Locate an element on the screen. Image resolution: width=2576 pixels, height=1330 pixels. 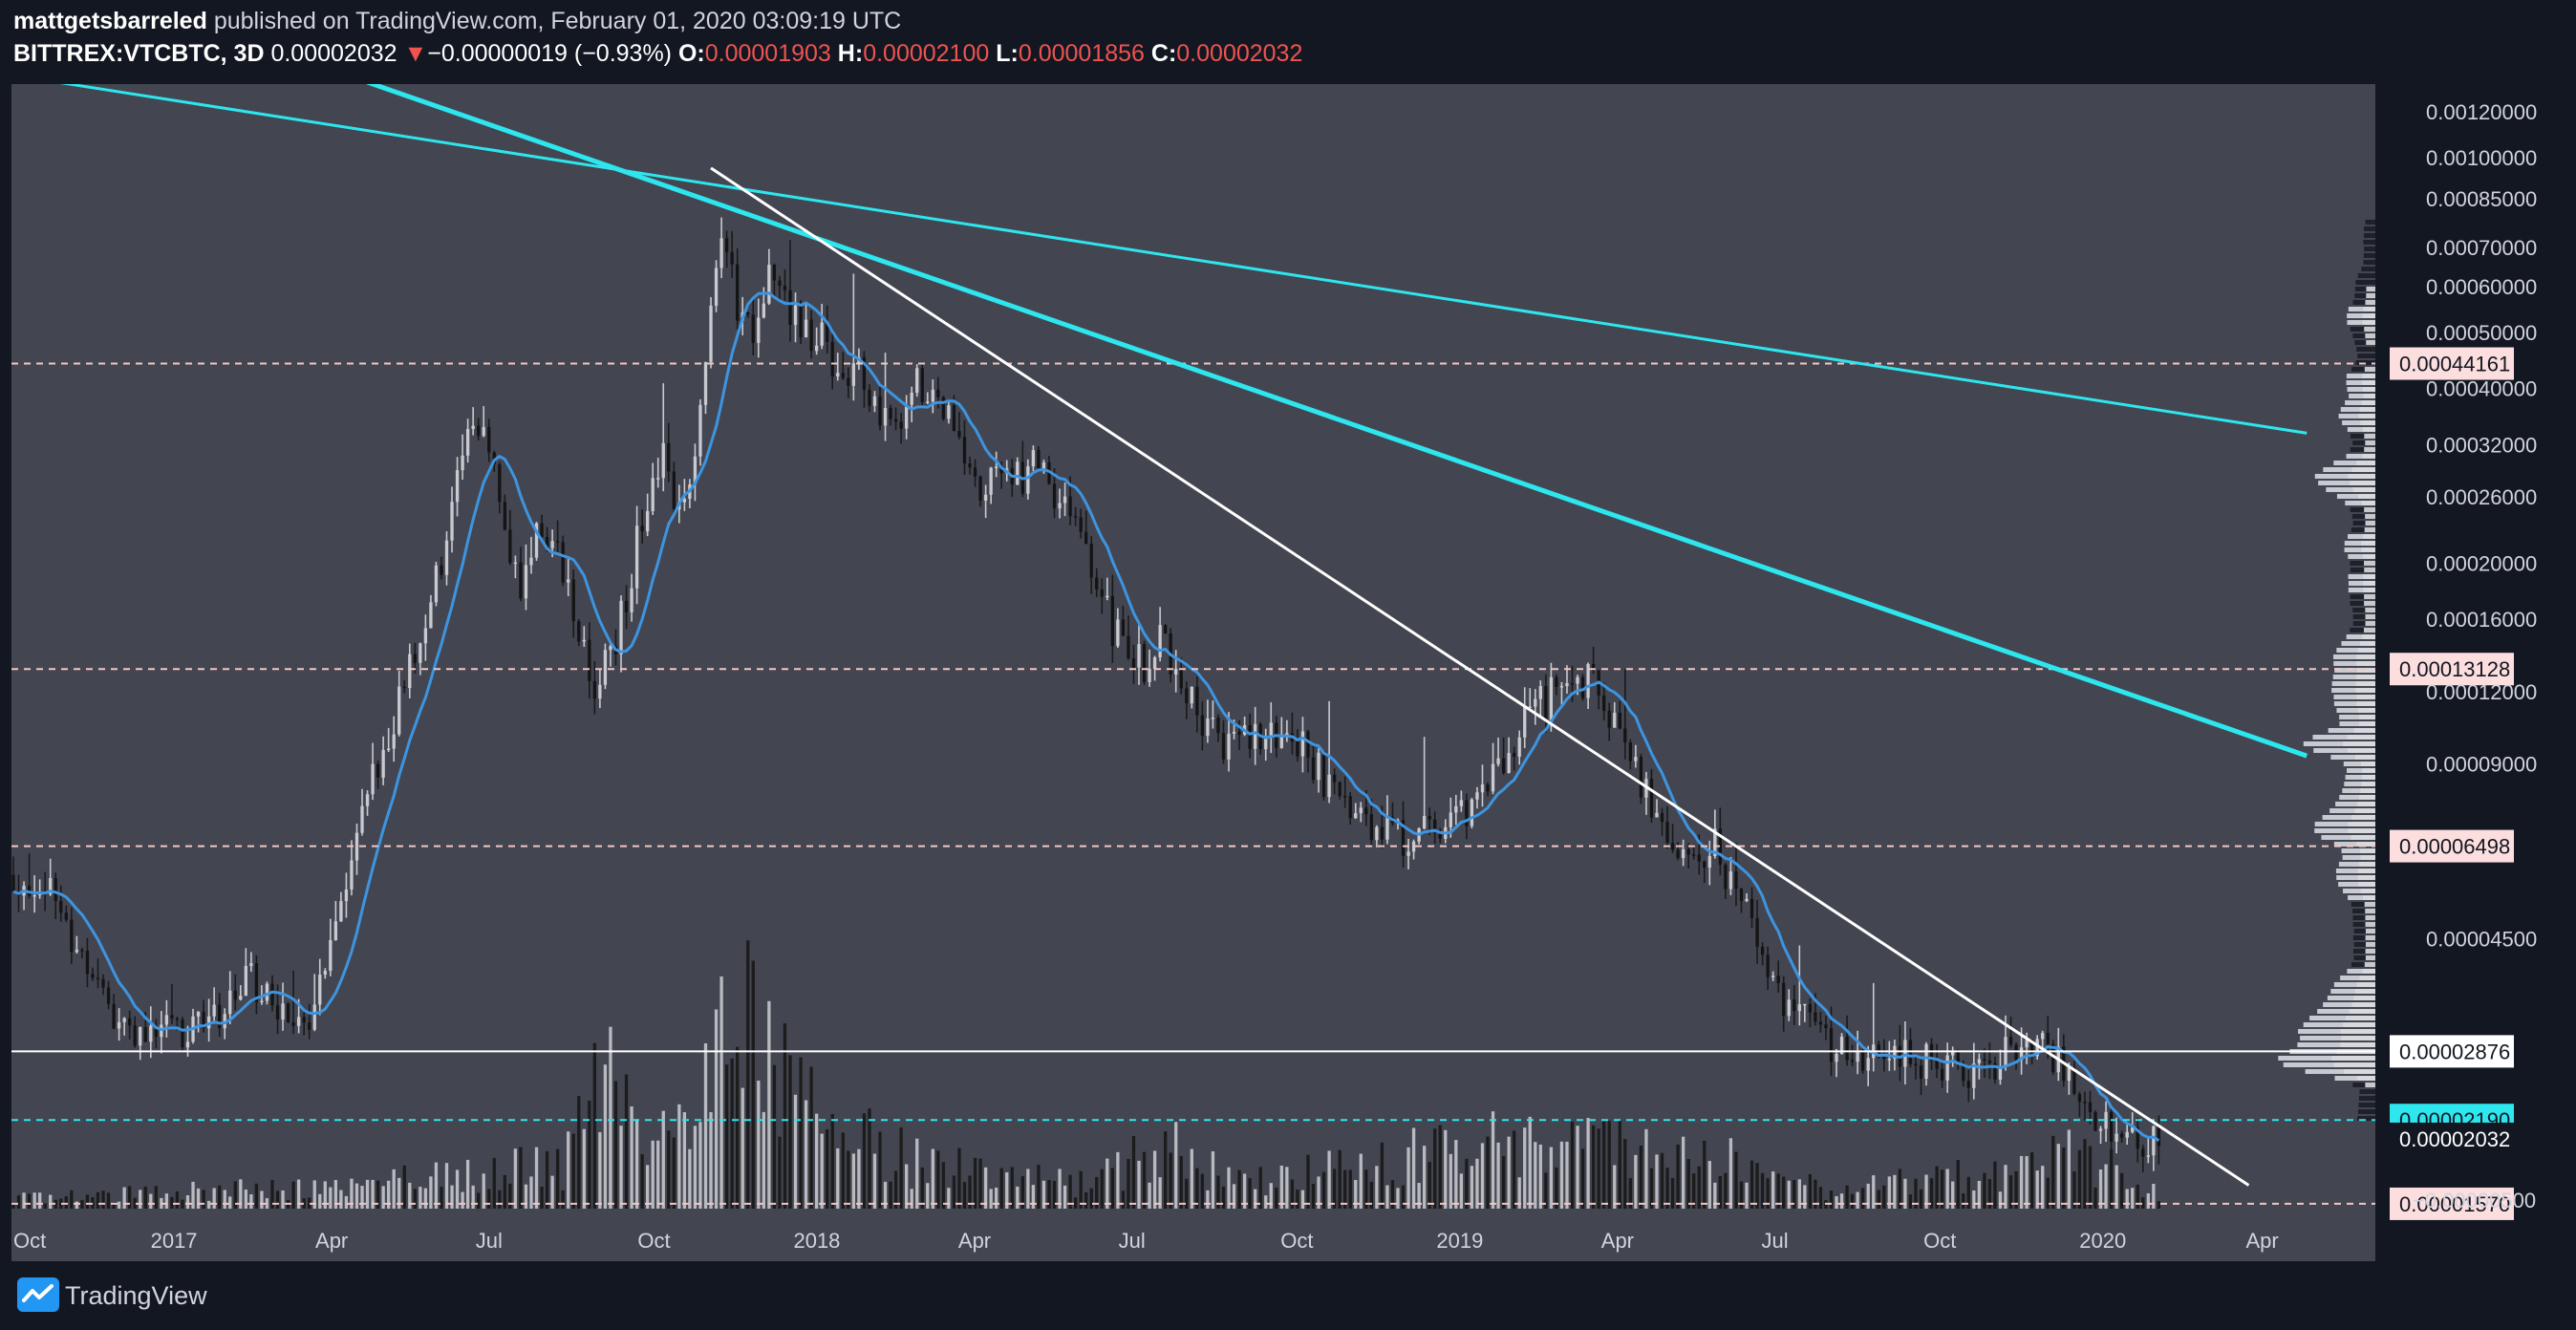
y-tick-label: 0.00060000 is located at coordinates (2481, 287).